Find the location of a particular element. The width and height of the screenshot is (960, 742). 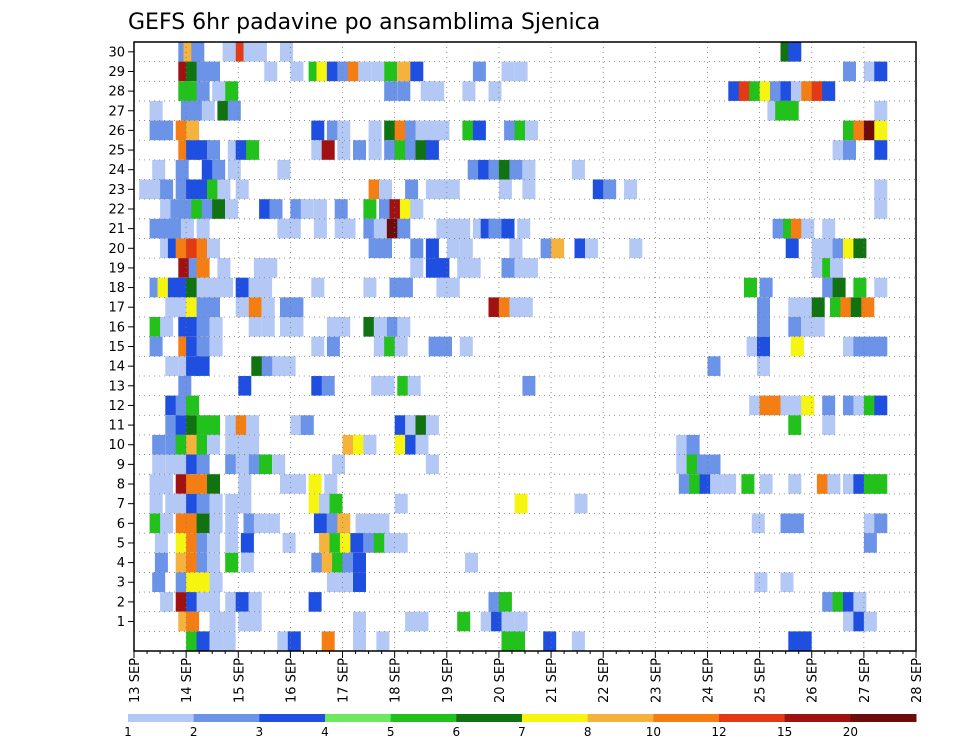

y-tick-label: 28 is located at coordinates (116, 92).